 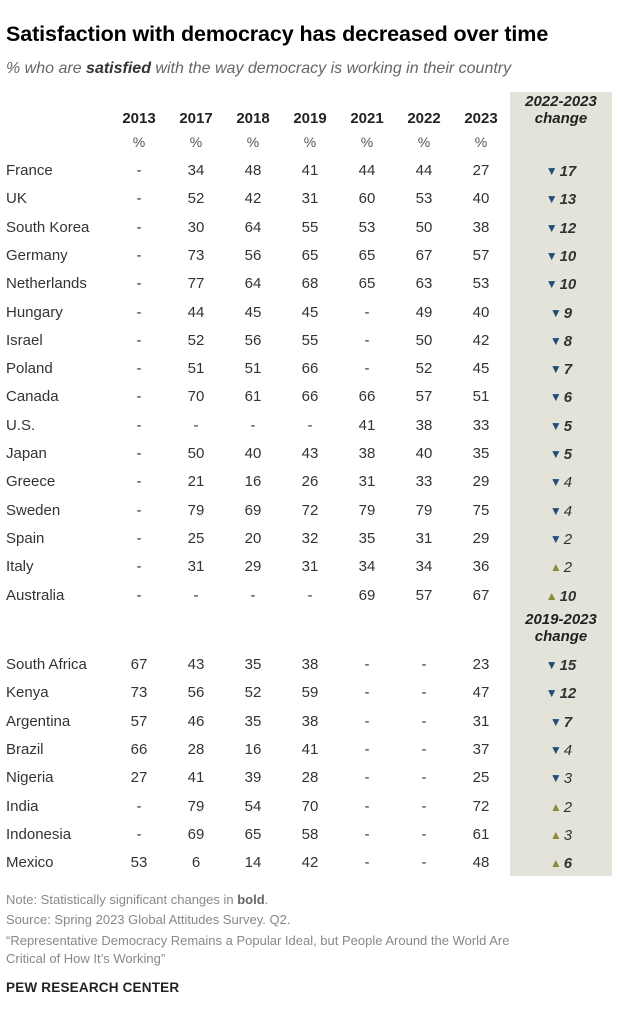 I want to click on change-number: 12, so click(x=568, y=694).